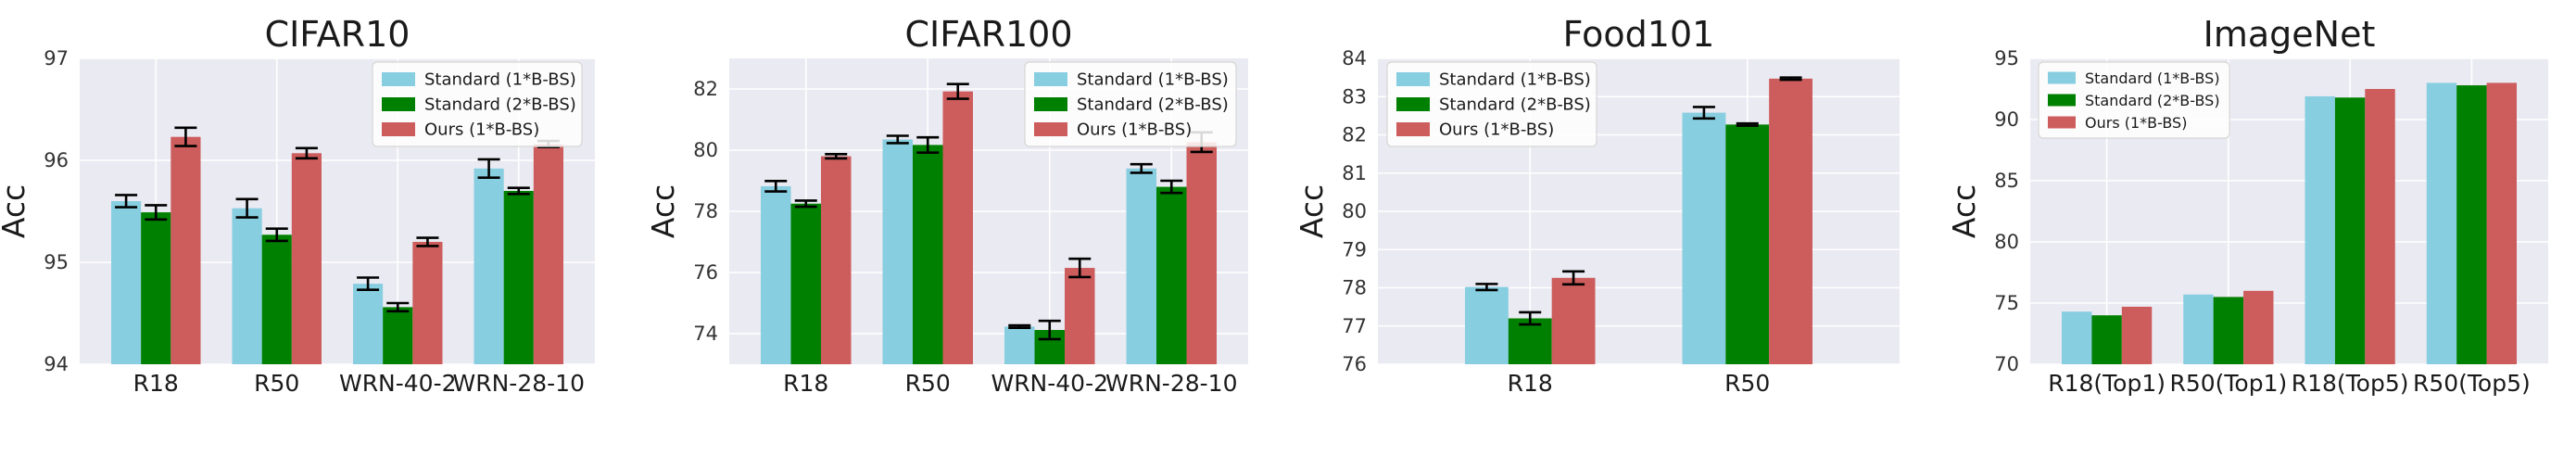  Describe the element at coordinates (2380, 227) in the screenshot. I see `bar-ours-1-b-bs--r18-top5-` at that location.